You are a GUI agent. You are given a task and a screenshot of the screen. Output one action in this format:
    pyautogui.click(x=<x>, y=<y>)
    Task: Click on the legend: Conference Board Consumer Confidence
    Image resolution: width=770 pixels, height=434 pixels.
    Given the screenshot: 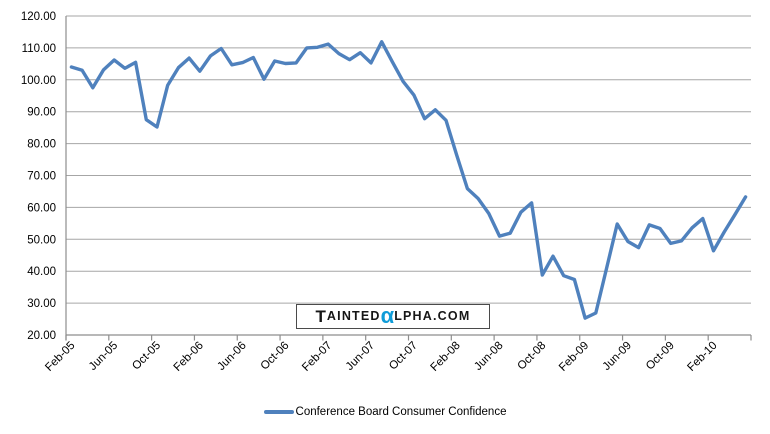 What is the action you would take?
    pyautogui.click(x=385, y=412)
    